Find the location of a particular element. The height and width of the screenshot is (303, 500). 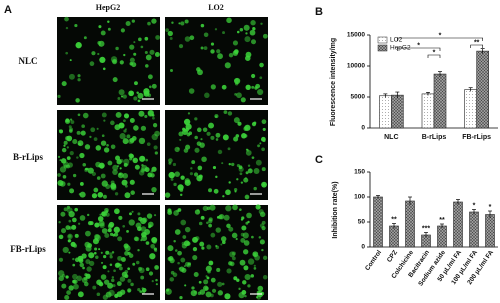

y-axis-label: Fluorescence intensity/mg is located at coordinates (333, 82).